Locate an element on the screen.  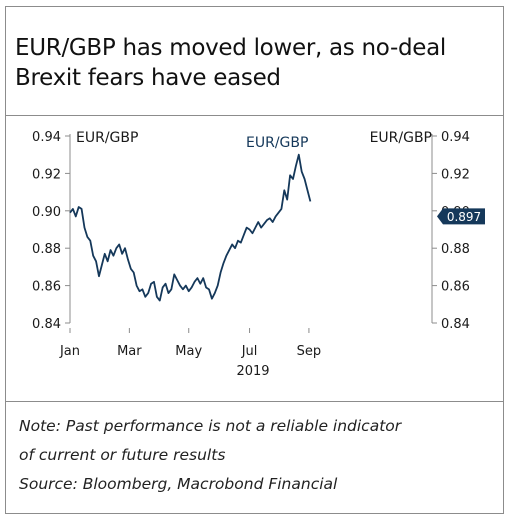
right-y-tick-label: 0.88 is located at coordinates (455, 249).